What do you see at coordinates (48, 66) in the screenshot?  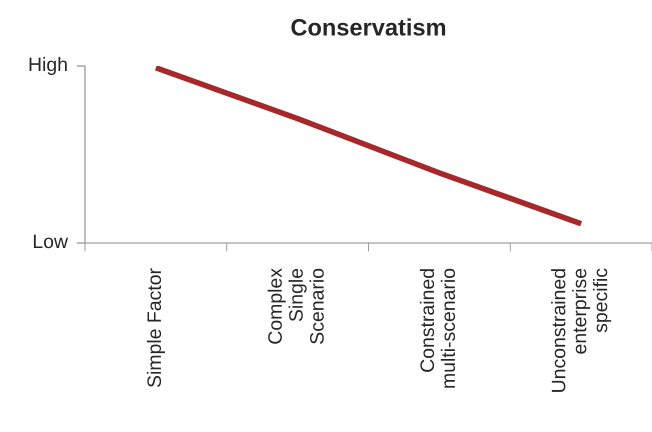 I see `text: High` at bounding box center [48, 66].